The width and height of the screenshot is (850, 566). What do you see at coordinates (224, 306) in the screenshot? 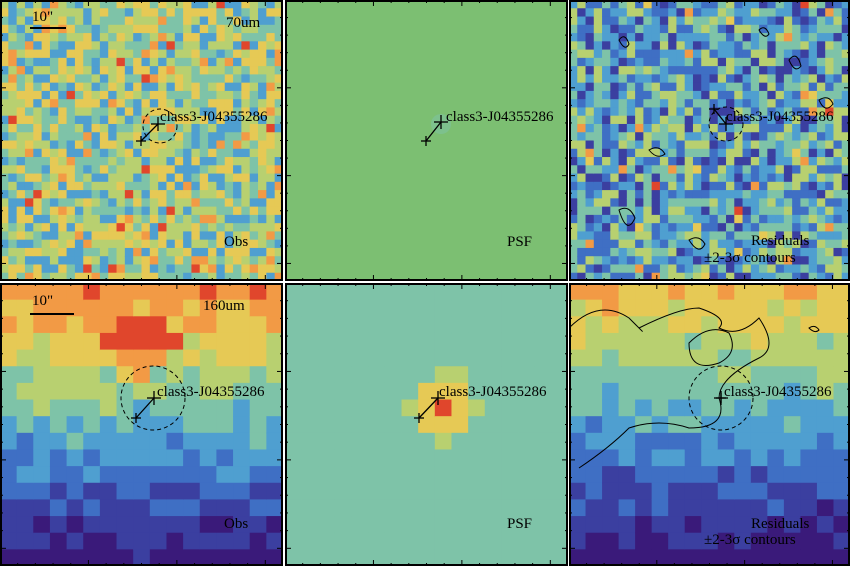
I see `band-label: 160um` at bounding box center [224, 306].